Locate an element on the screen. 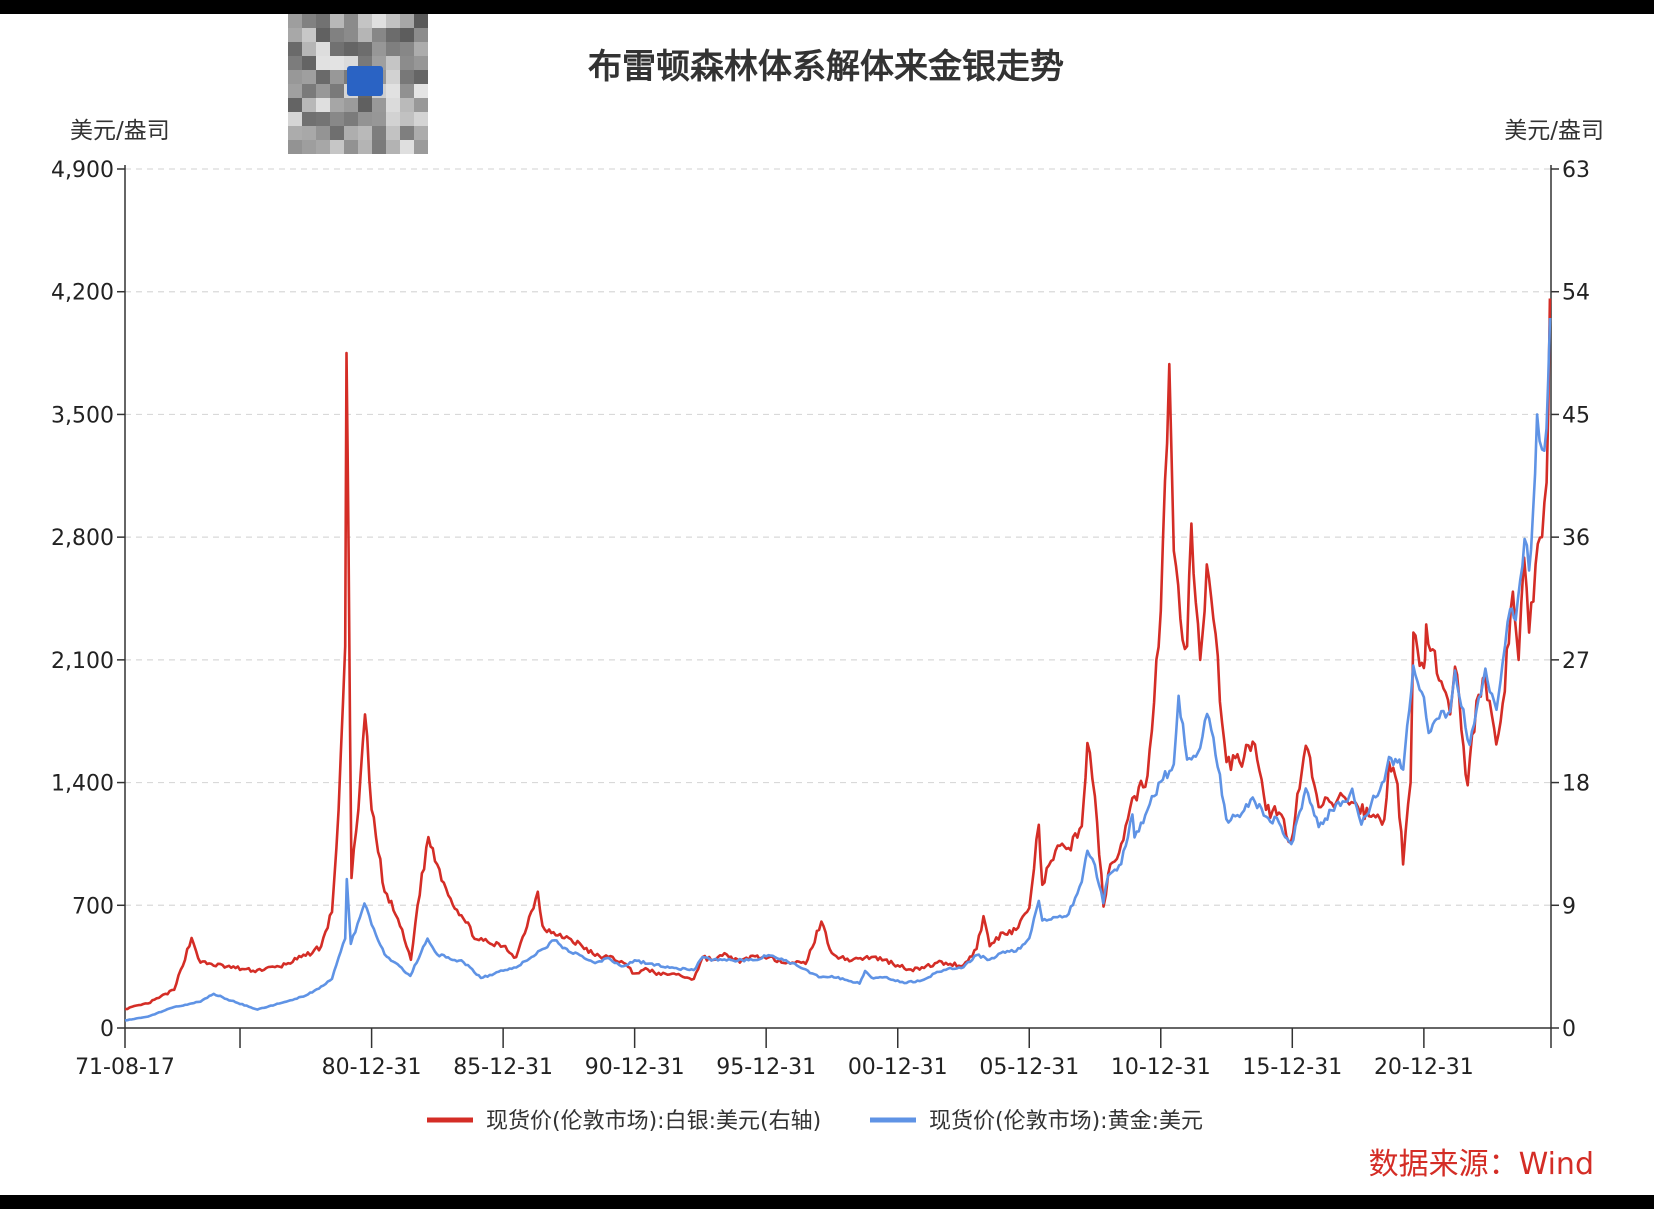 The image size is (1654, 1209). left-tick-label: 4,200 is located at coordinates (82, 293).